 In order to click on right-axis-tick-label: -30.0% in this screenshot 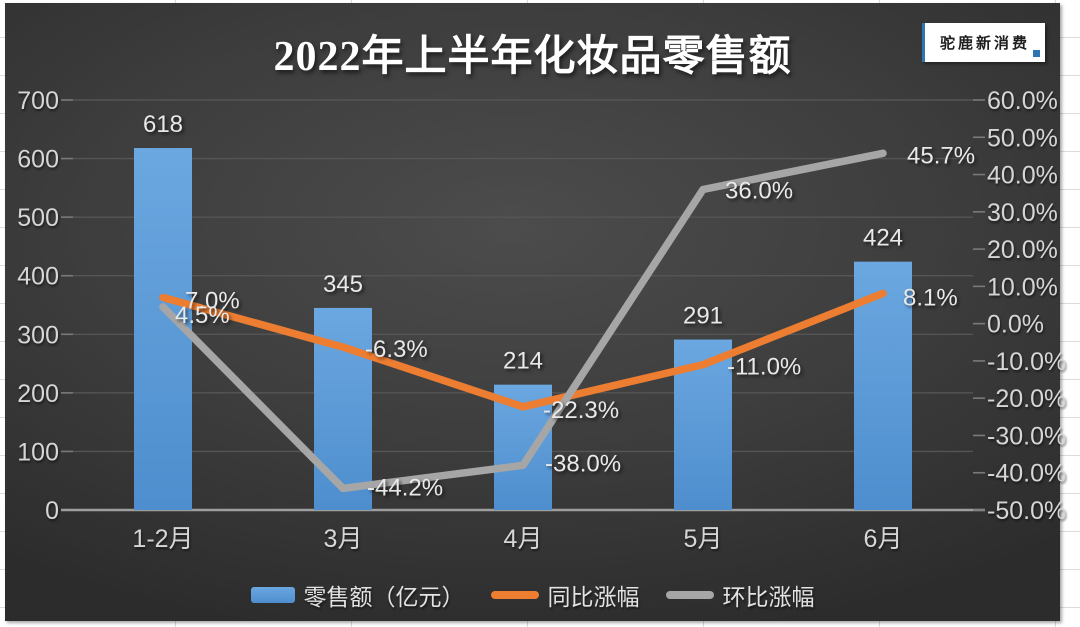, I will do `click(1026, 436)`.